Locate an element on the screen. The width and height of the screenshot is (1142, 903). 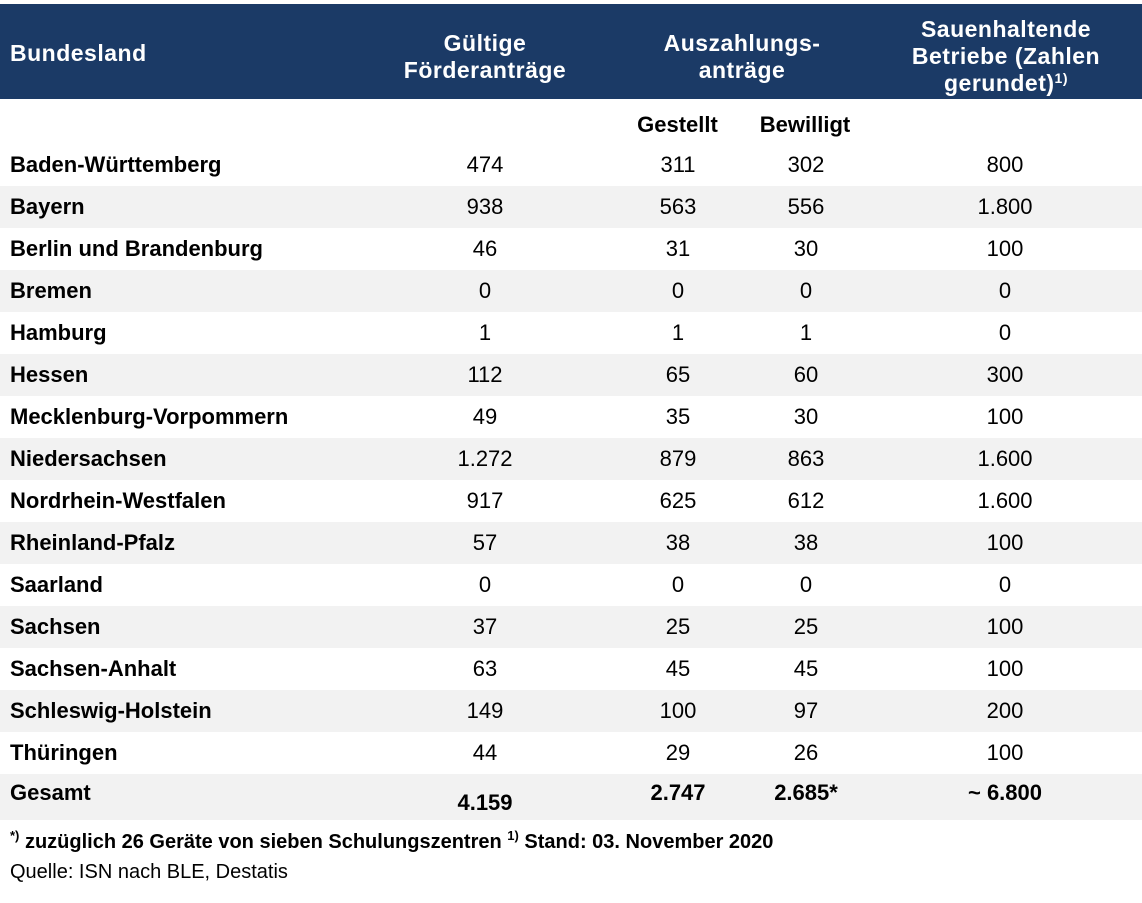
cell-foerderantraege: 149 is located at coordinates (485, 710).